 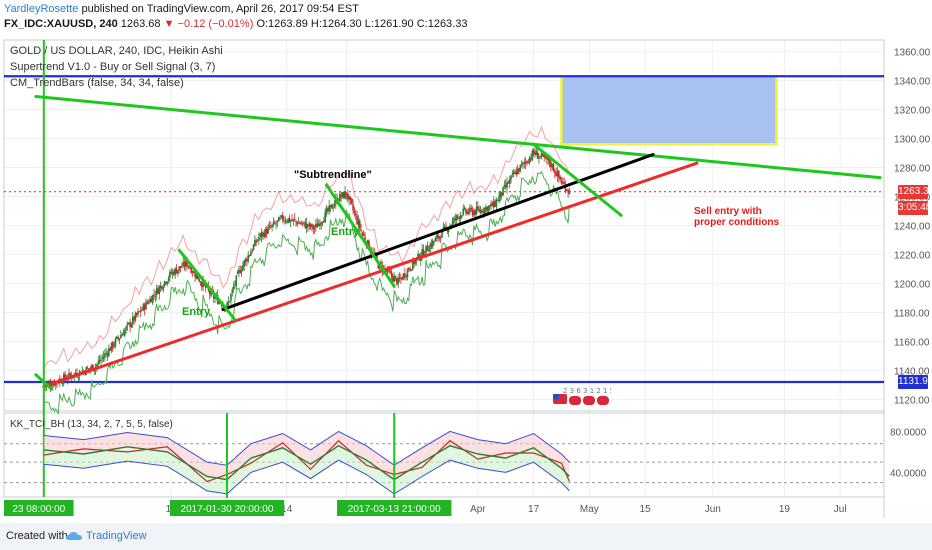 What do you see at coordinates (915, 208) in the screenshot?
I see `countdown-tag: 3:05:48` at bounding box center [915, 208].